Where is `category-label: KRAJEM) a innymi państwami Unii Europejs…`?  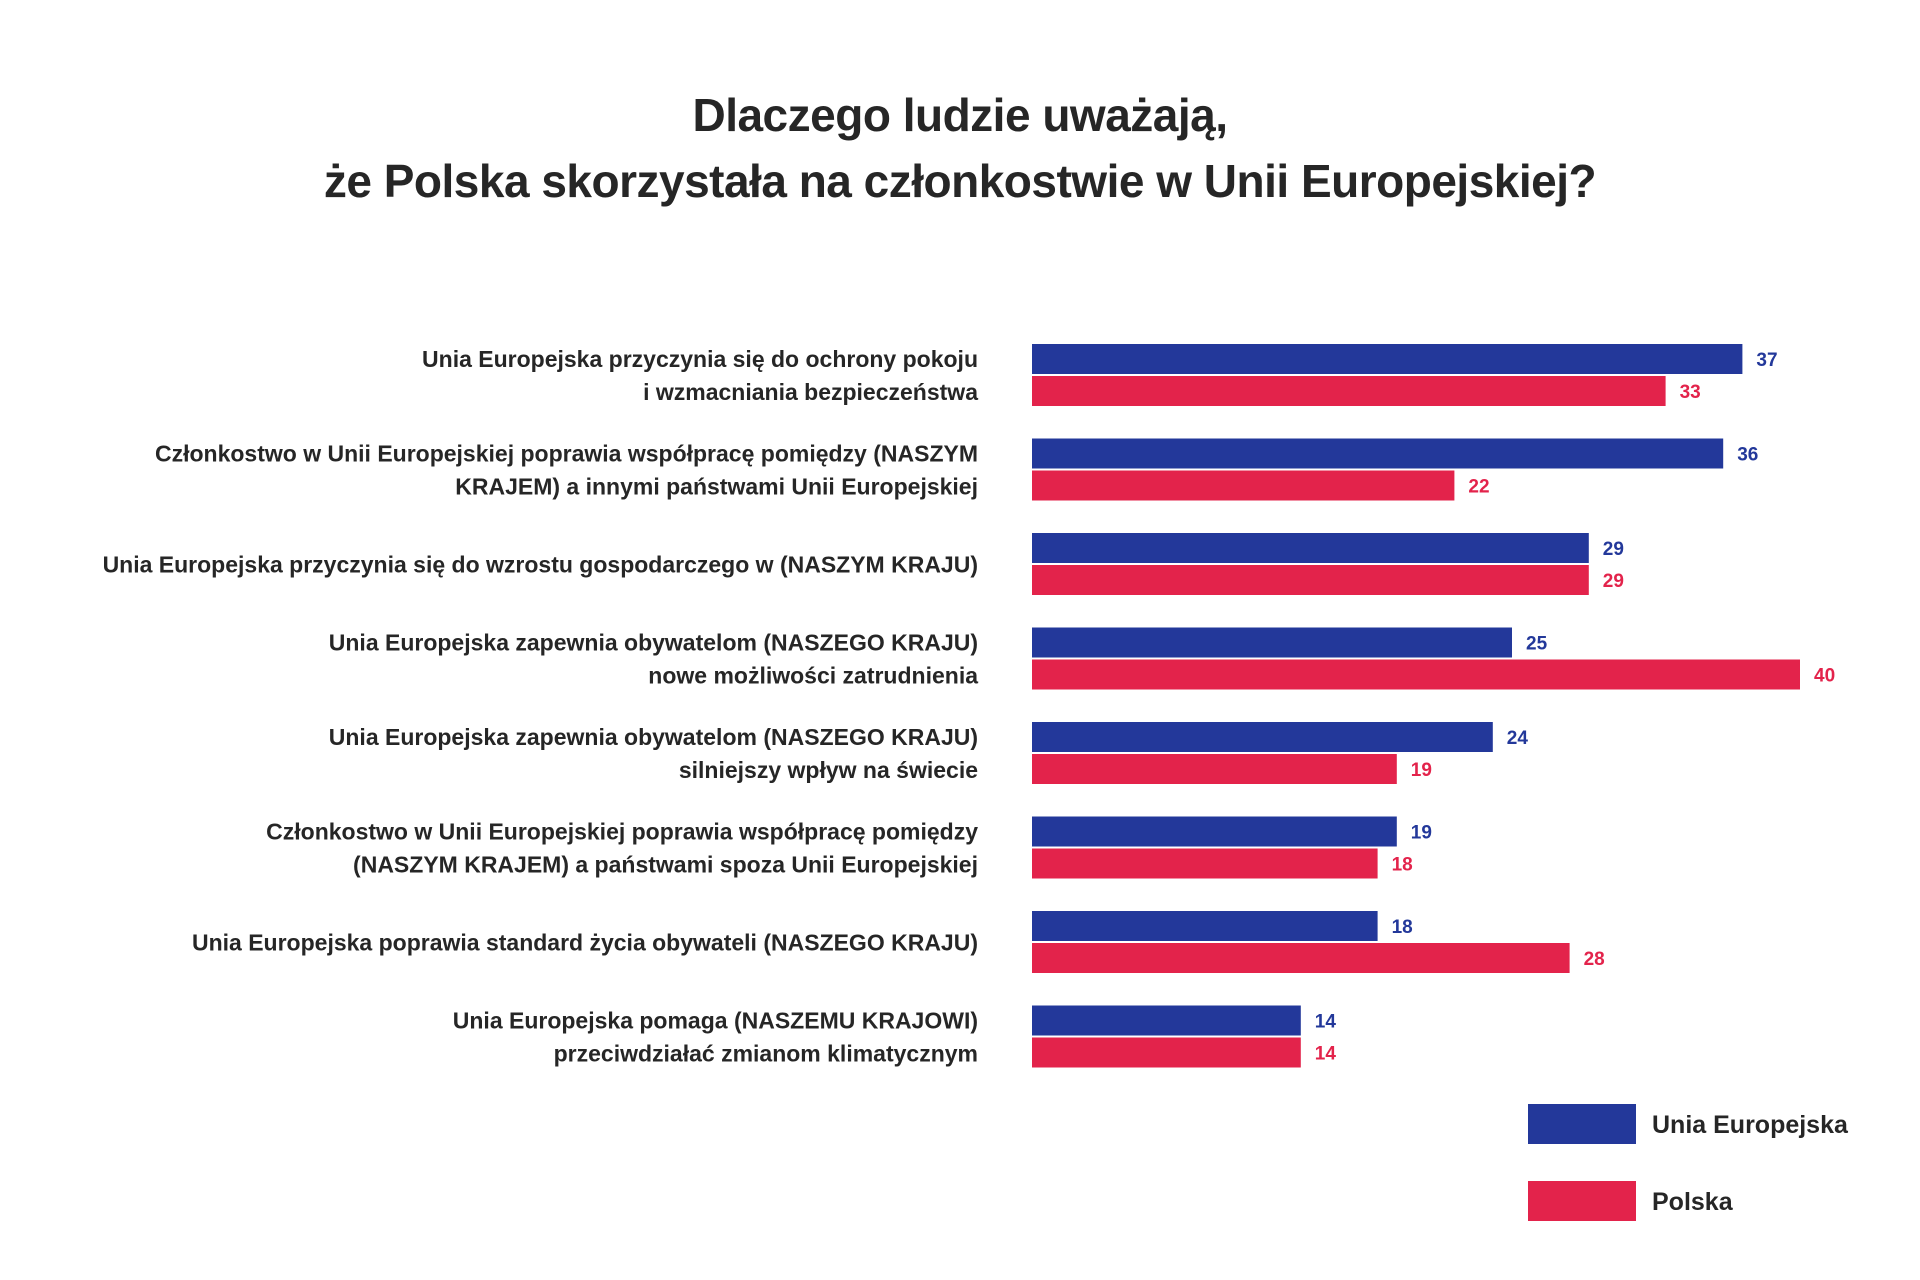 category-label: KRAJEM) a innymi państwami Unii Europejs… is located at coordinates (716, 486).